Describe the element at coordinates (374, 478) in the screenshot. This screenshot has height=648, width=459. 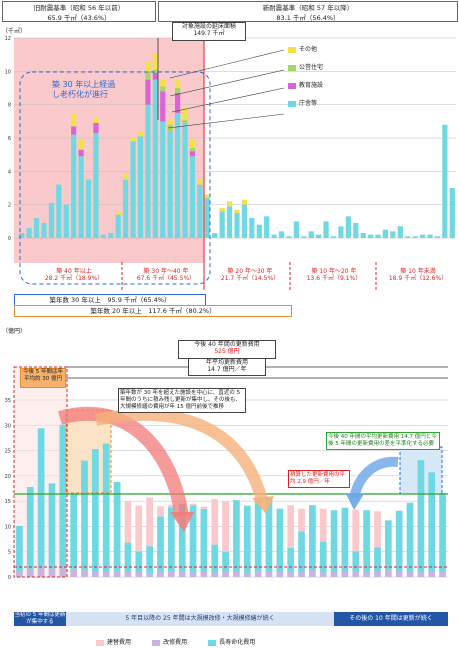
I see `blue-arrow-path` at that location.